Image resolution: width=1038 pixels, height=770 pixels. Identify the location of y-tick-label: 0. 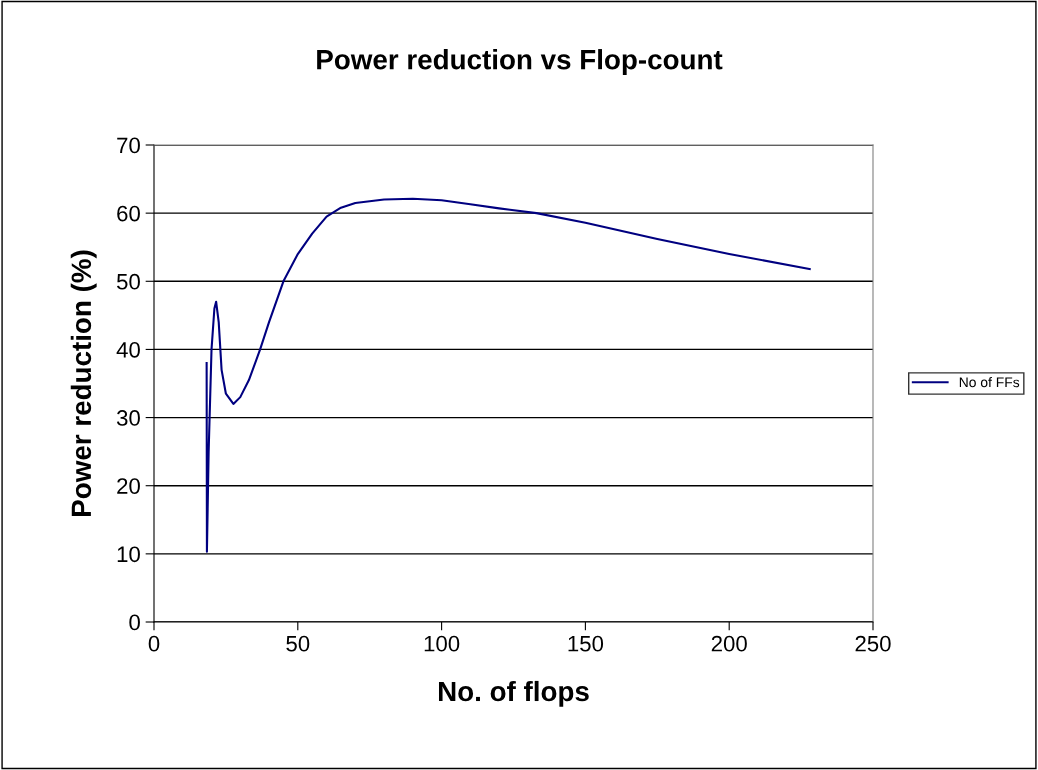
(134, 622).